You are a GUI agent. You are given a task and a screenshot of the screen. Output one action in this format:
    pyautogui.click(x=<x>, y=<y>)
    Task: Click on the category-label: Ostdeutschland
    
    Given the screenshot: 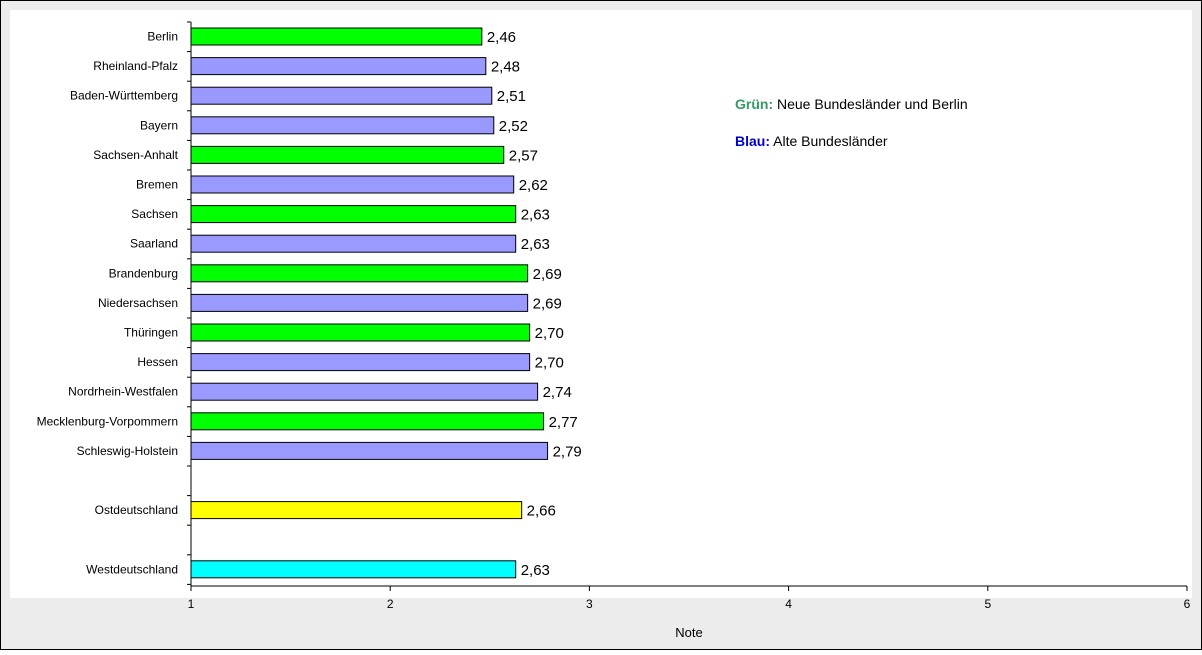 What is the action you would take?
    pyautogui.click(x=136, y=510)
    